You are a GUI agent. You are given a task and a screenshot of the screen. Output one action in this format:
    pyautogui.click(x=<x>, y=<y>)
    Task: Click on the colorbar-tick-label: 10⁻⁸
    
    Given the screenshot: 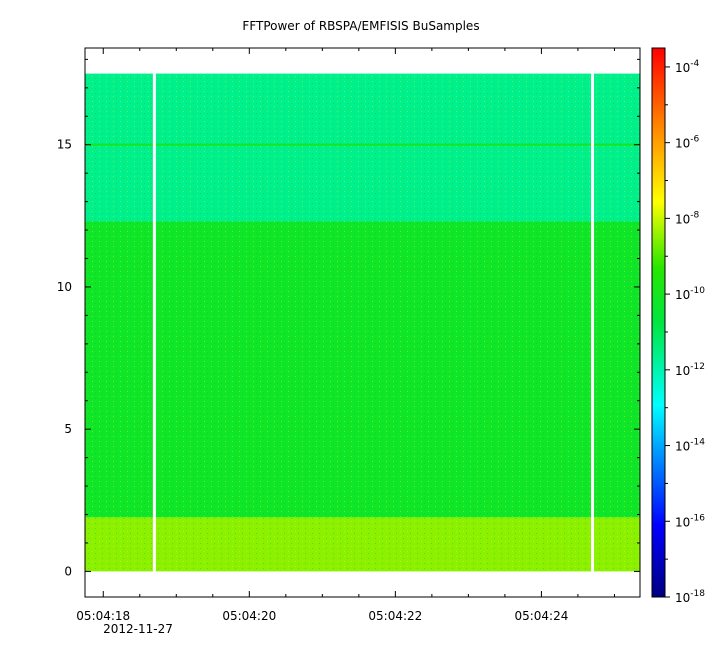 What is the action you would take?
    pyautogui.click(x=687, y=218)
    